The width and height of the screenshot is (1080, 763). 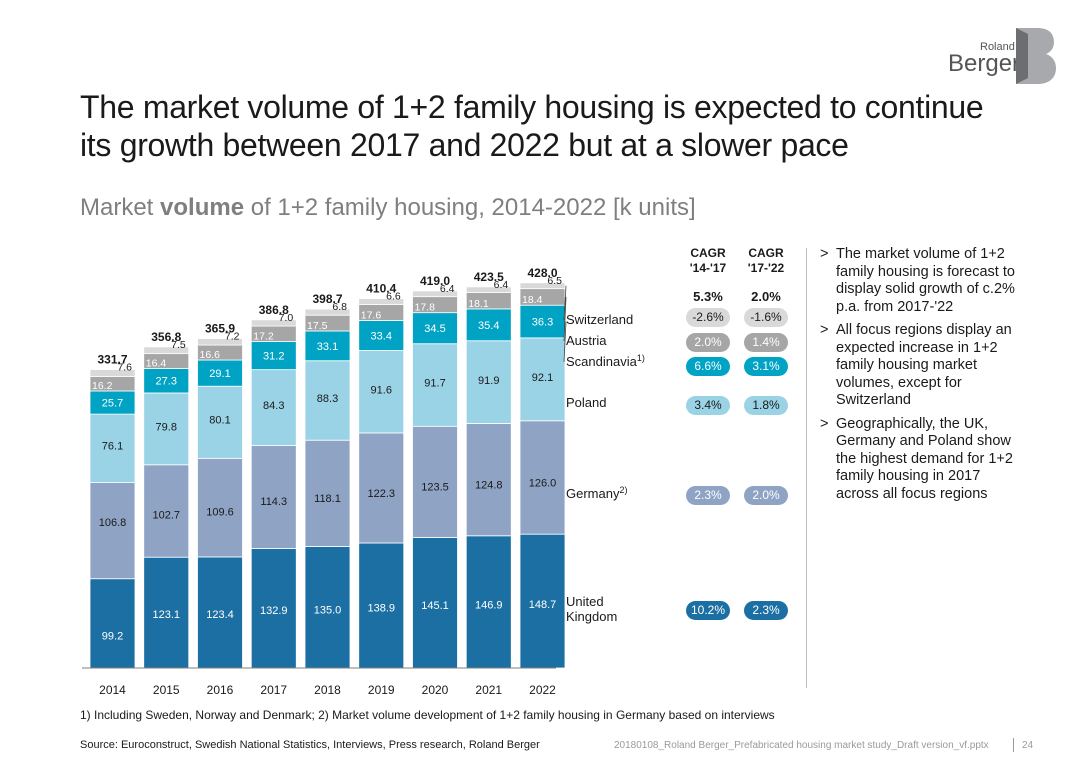 What do you see at coordinates (273, 357) in the screenshot?
I see `data-label-scandinavia-2017: 31.2` at bounding box center [273, 357].